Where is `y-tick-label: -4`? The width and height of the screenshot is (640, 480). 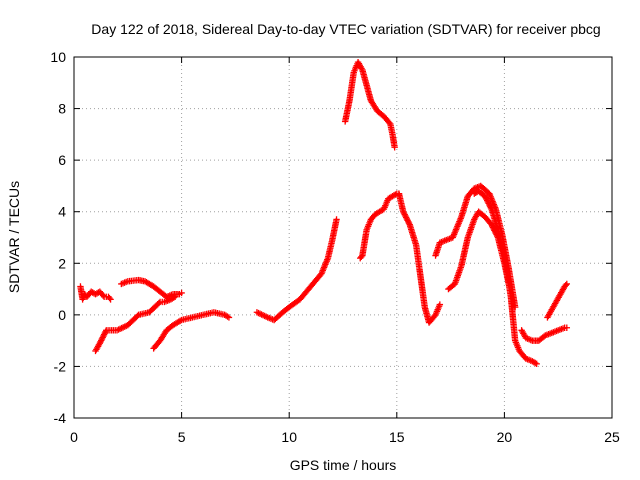
y-tick-label: -4 is located at coordinates (60, 418).